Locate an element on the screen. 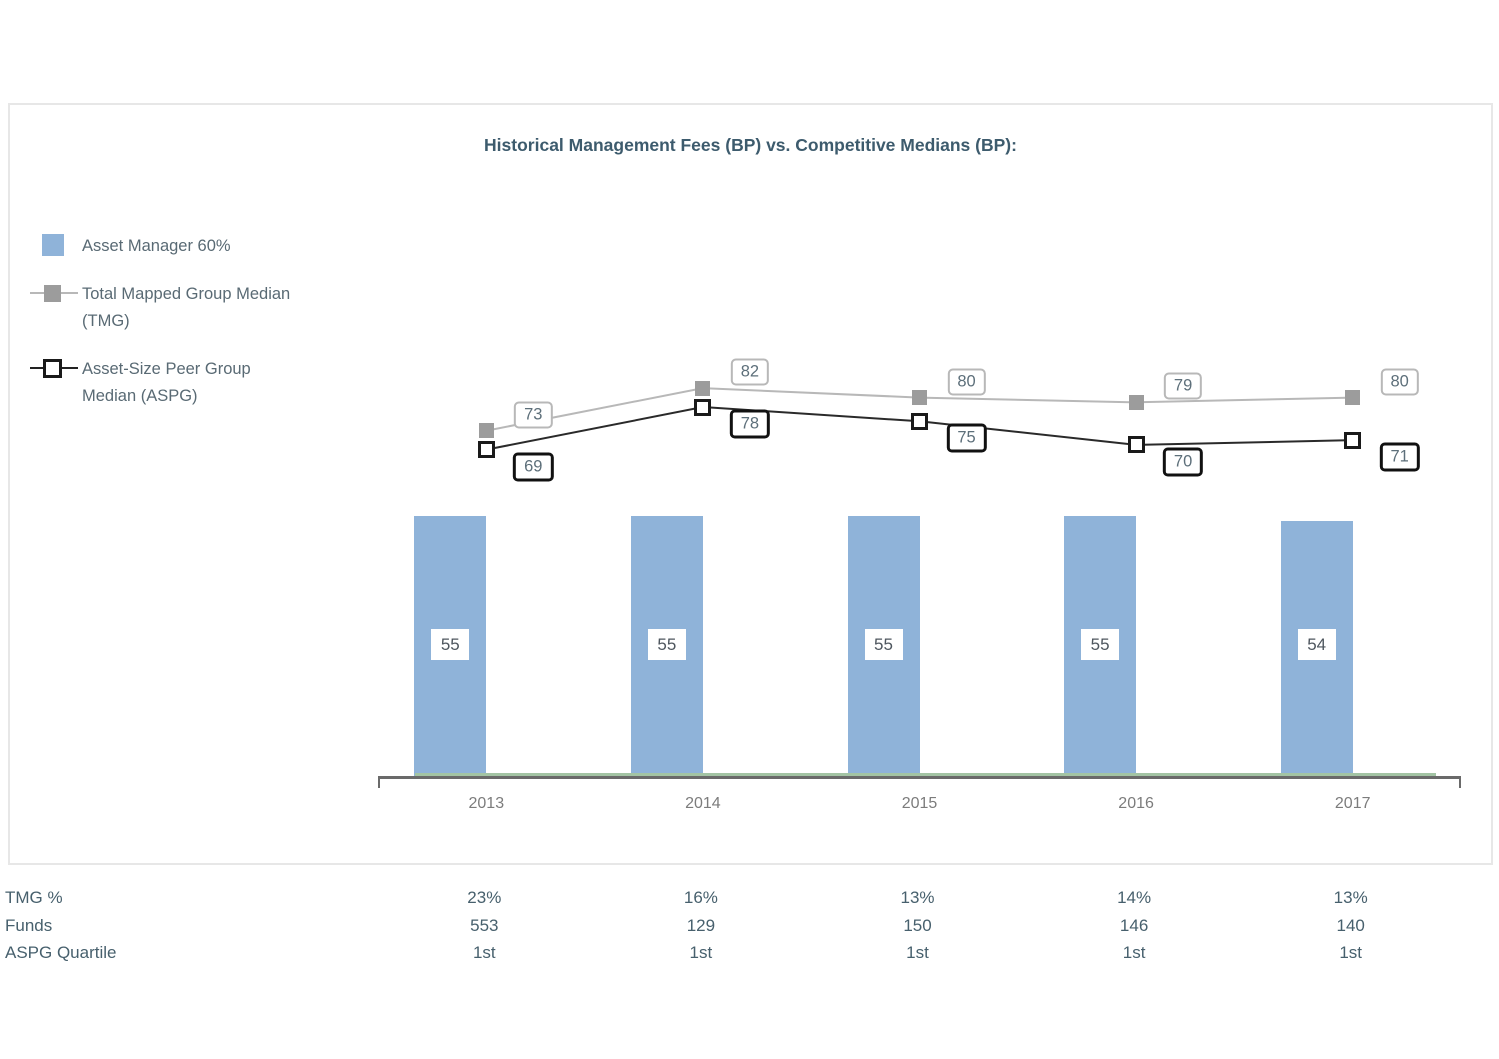 The width and height of the screenshot is (1499, 1059). x-tick-label-2016: 2016 is located at coordinates (1136, 803).